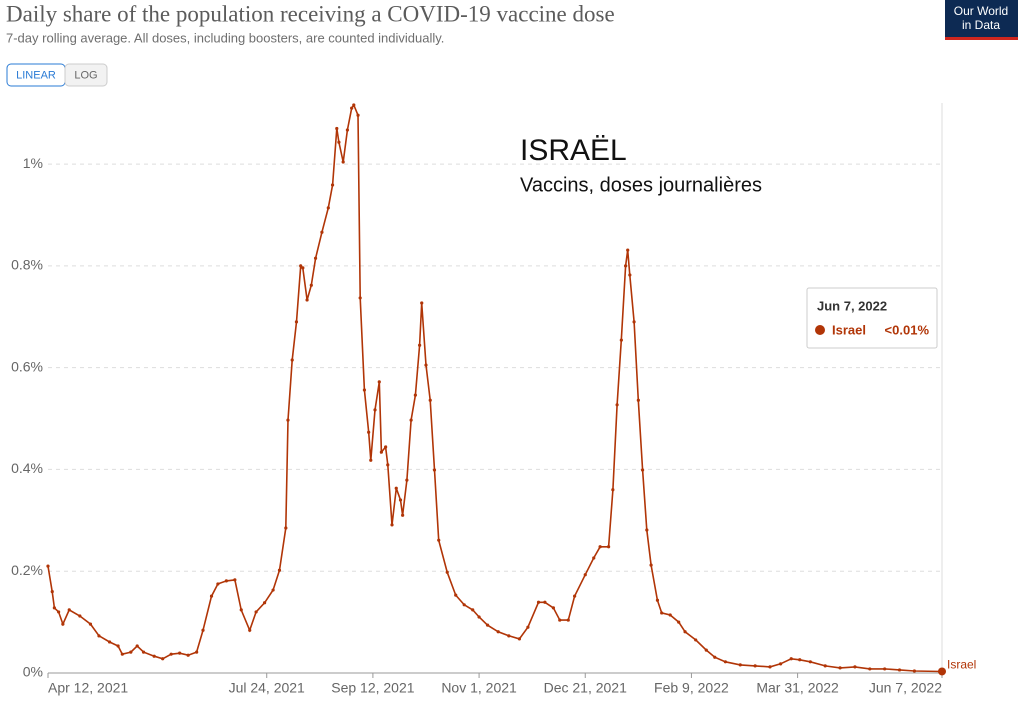 This screenshot has height=707, width=1024. I want to click on x-tick-label: Jul 24, 2021, so click(267, 688).